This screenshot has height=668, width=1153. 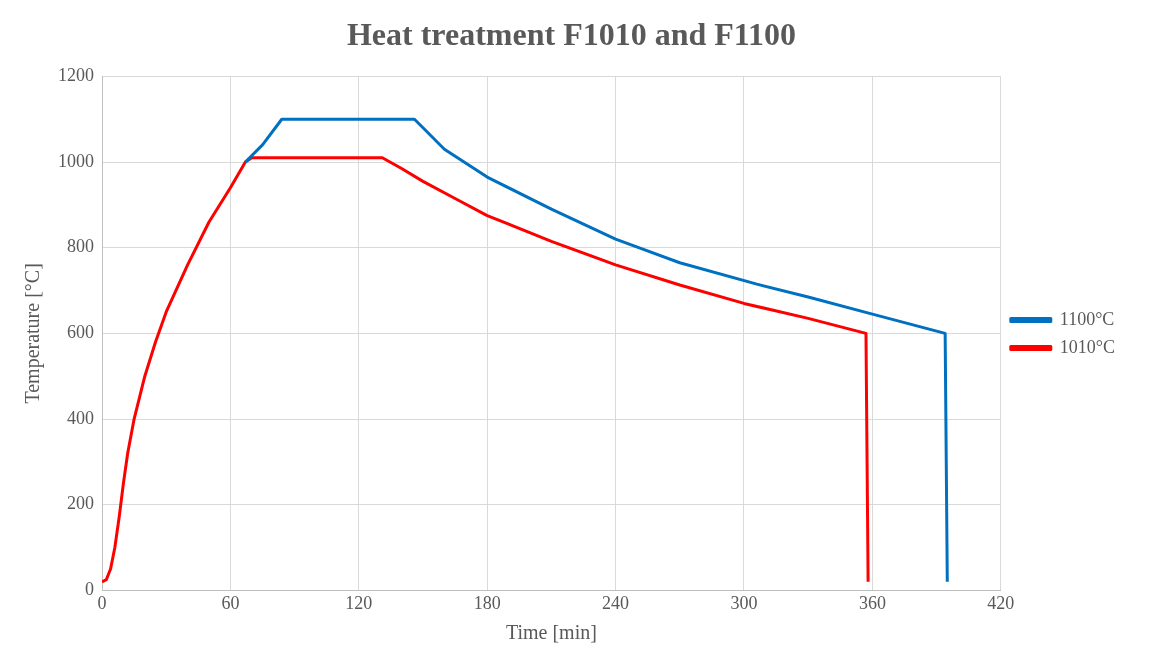 What do you see at coordinates (89, 589) in the screenshot?
I see `y-tick-label: 0` at bounding box center [89, 589].